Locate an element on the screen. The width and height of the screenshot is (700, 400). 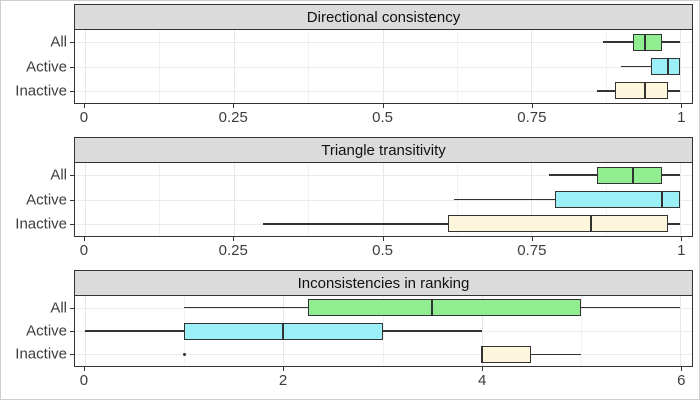
outlier-point is located at coordinates (184, 354).